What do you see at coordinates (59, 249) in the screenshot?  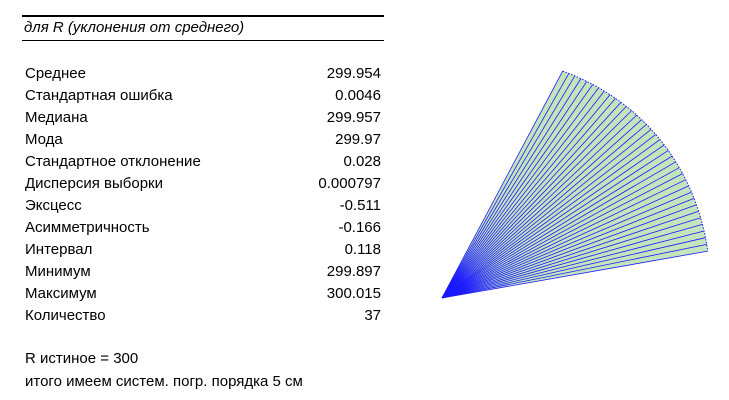 I see `stat-label: Интервал` at bounding box center [59, 249].